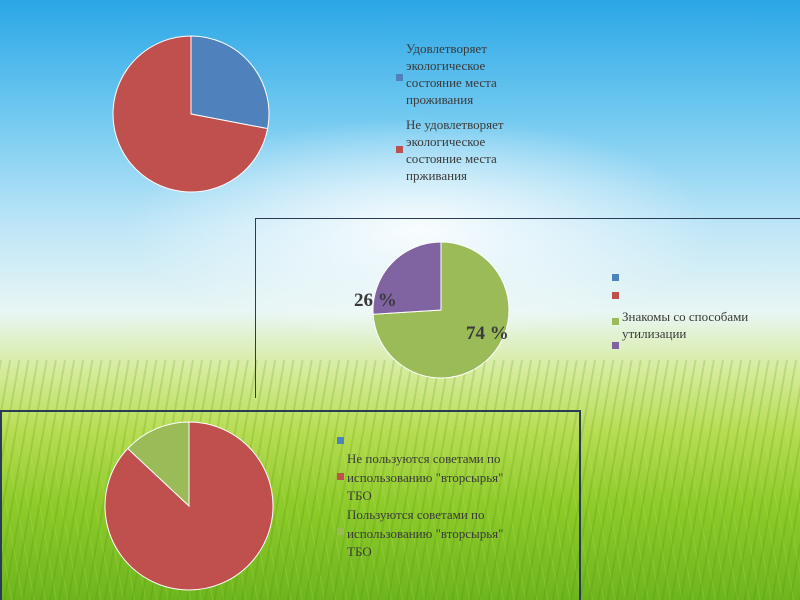 The height and width of the screenshot is (600, 800). What do you see at coordinates (375, 300) in the screenshot?
I see `pie-data-label-2: 26 %` at bounding box center [375, 300].